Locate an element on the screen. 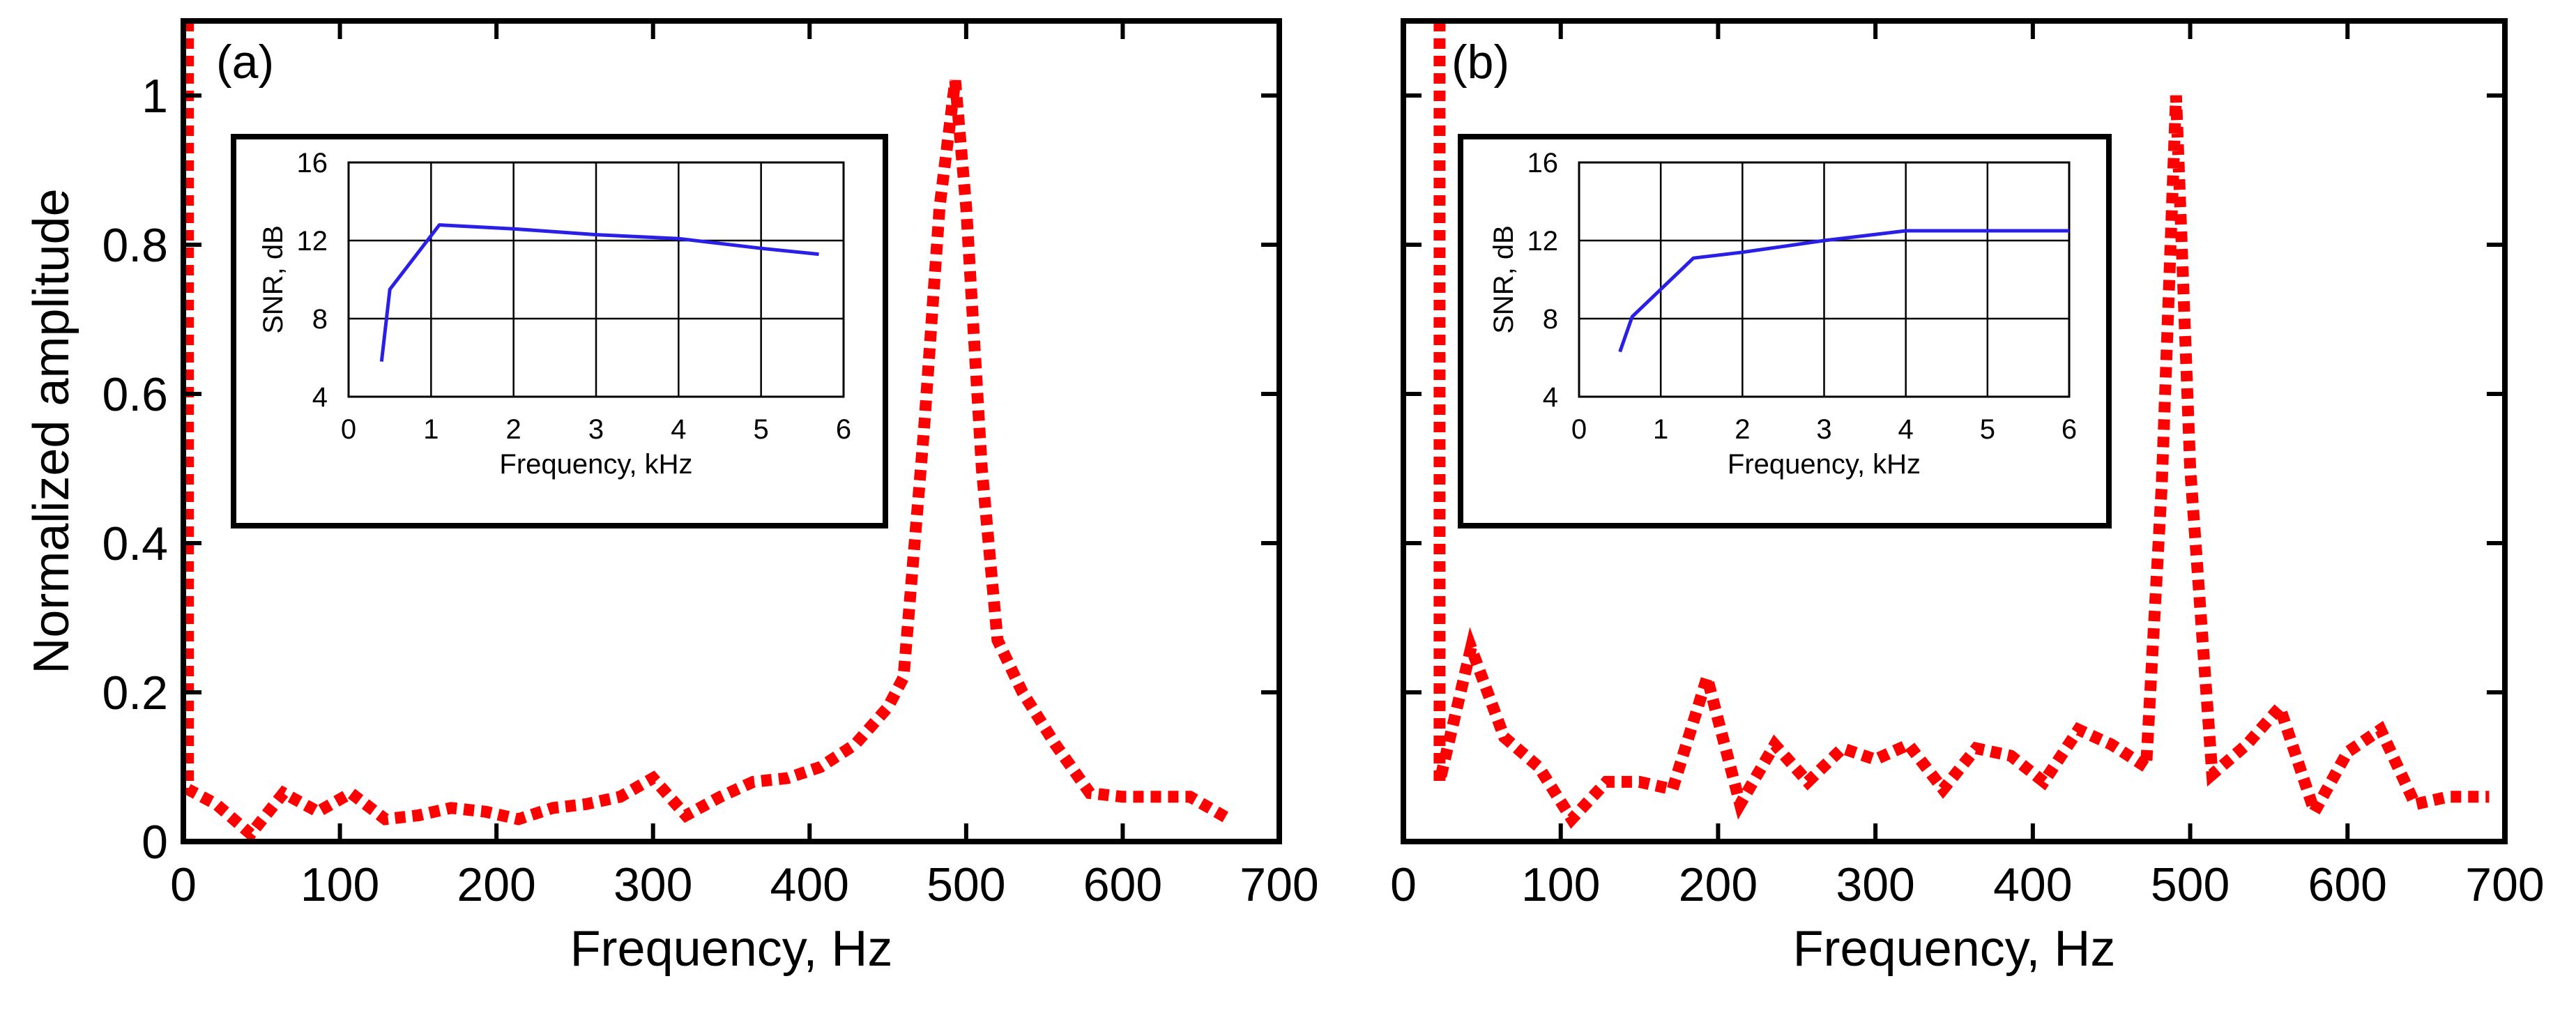 This screenshot has height=1027, width=2576. y-tick-label: 0.8 is located at coordinates (135, 245).